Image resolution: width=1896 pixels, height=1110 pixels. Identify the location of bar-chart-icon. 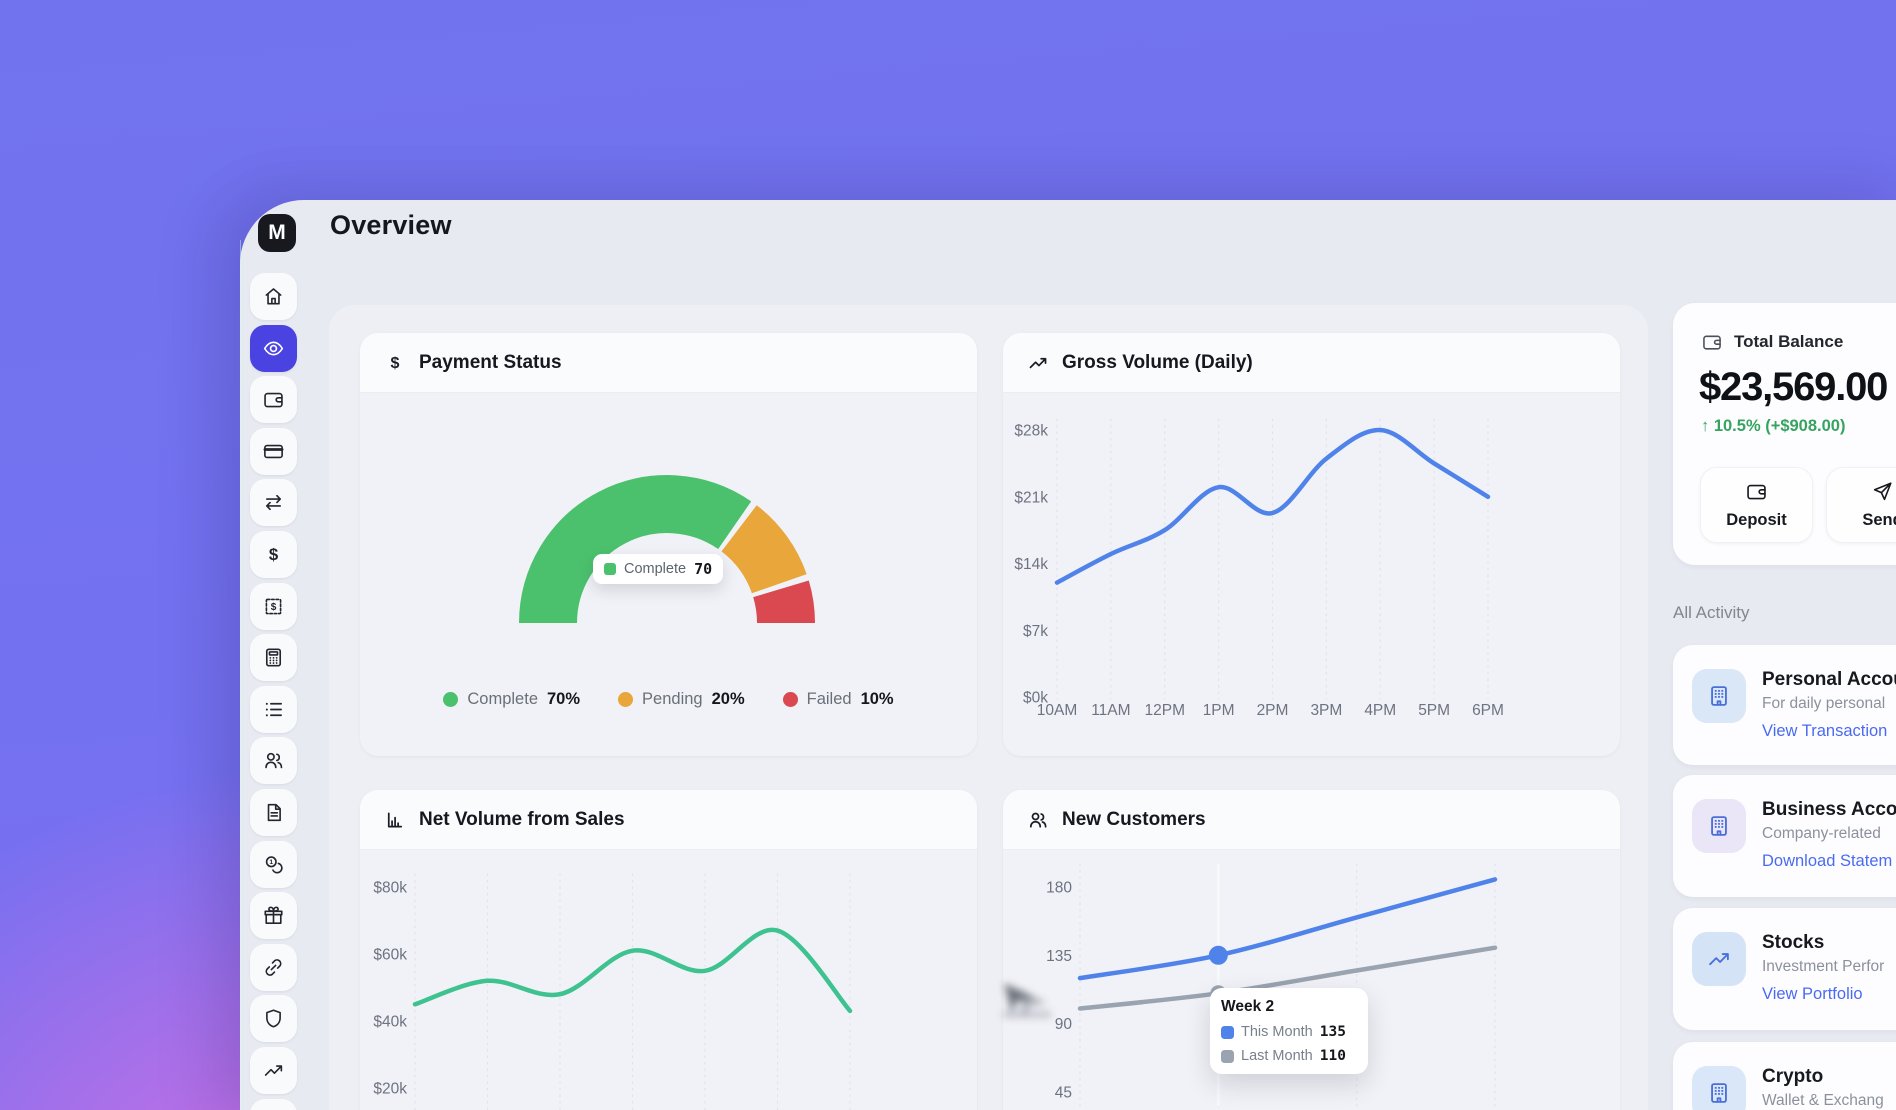
(395, 820).